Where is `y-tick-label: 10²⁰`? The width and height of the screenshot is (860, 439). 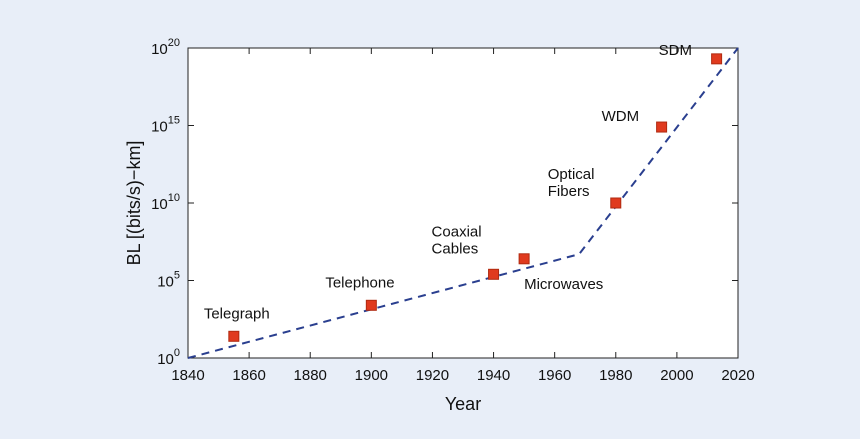
y-tick-label: 10²⁰ is located at coordinates (165, 47).